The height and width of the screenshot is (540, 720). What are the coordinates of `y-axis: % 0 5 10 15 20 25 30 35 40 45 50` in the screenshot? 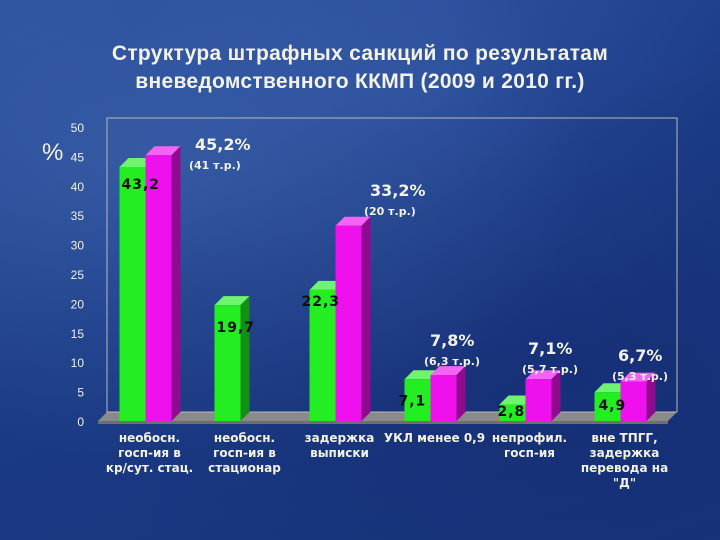 It's located at (63, 275).